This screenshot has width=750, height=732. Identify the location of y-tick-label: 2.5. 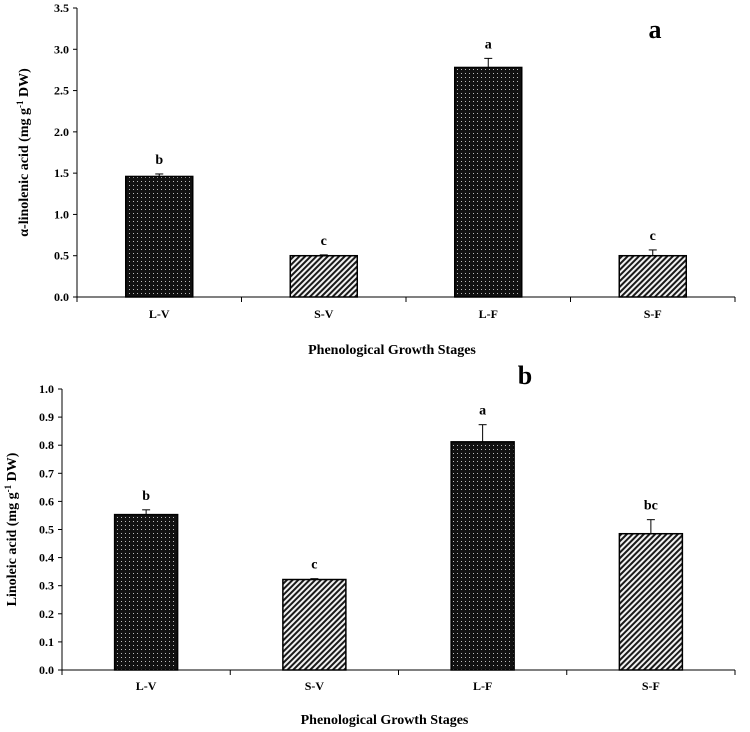
(61, 91).